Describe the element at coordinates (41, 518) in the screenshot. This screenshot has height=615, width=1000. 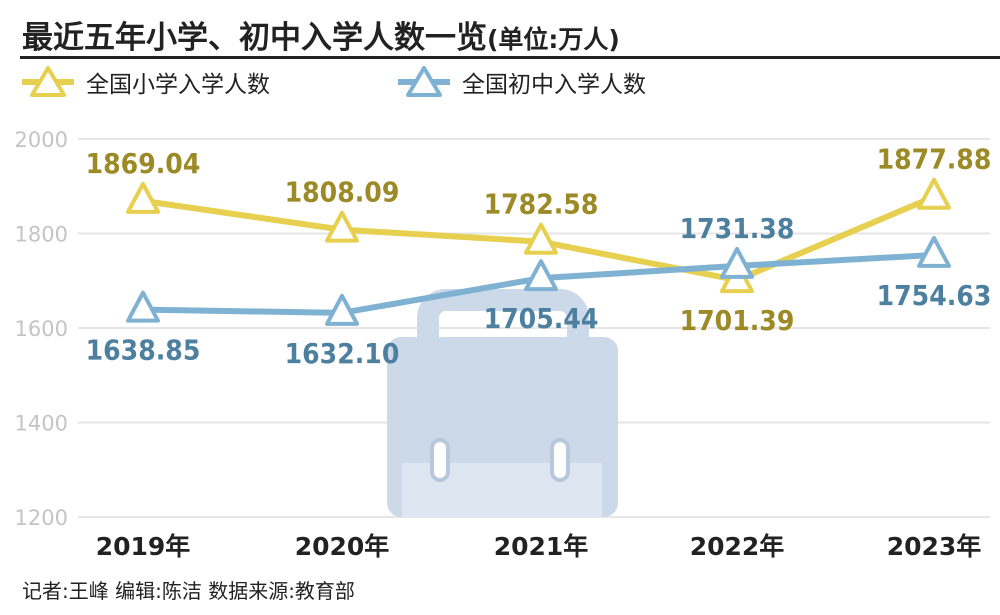
I see `y-tick-label: 1200` at that location.